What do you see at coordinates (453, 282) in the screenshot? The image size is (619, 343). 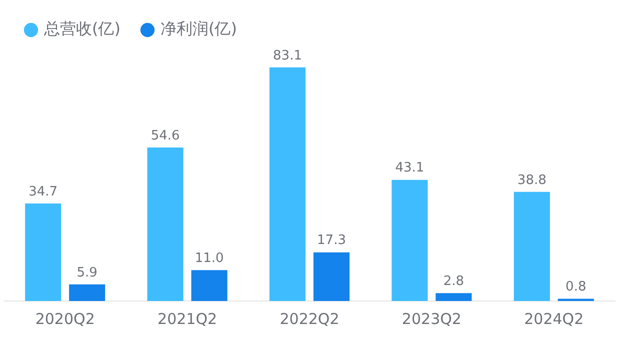 I see `data-label: 2.8` at bounding box center [453, 282].